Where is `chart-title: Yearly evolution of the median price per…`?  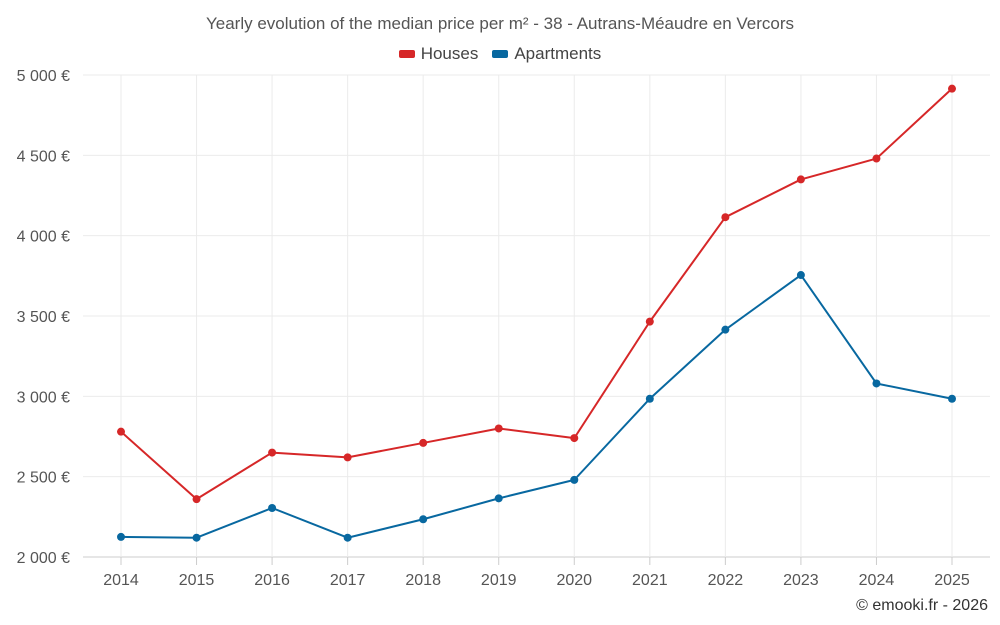 chart-title: Yearly evolution of the median price per… is located at coordinates (500, 23).